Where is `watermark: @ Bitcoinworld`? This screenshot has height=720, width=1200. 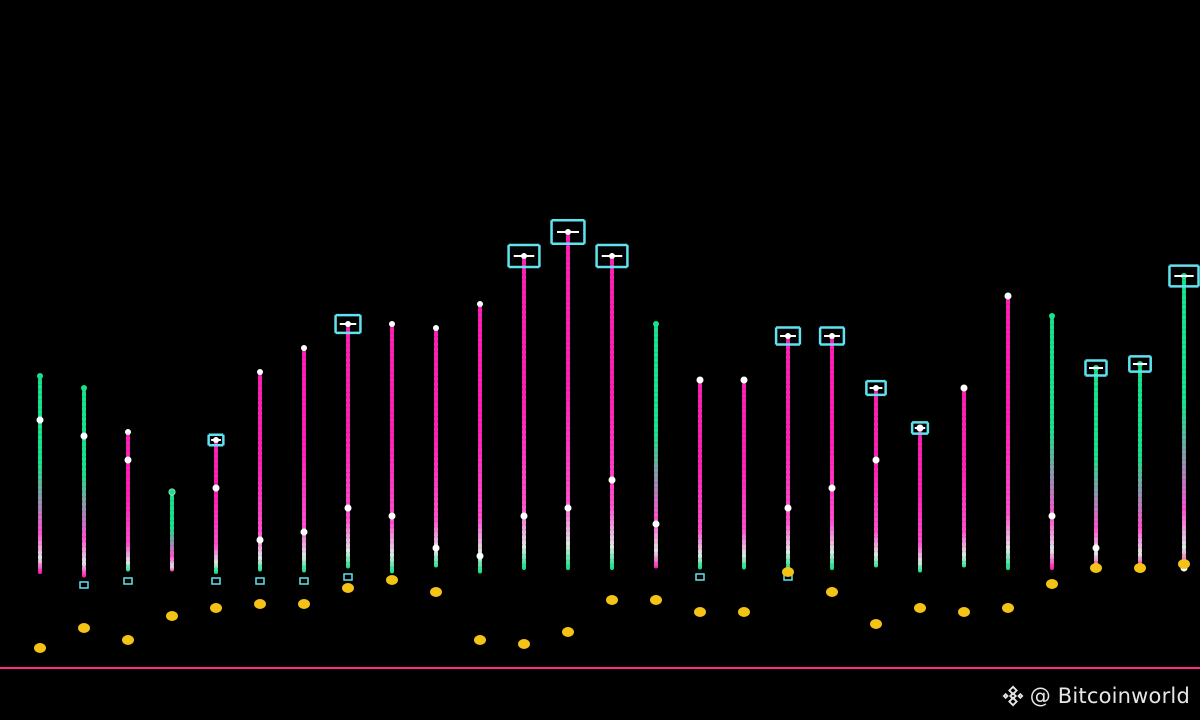 watermark: @ Bitcoinworld is located at coordinates (1096, 696).